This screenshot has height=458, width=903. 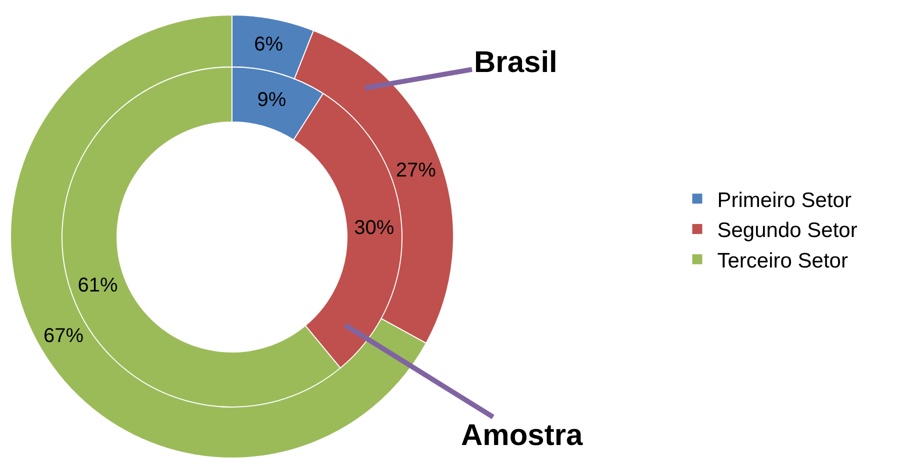 What do you see at coordinates (522, 435) in the screenshot?
I see `slice-label: Amostra` at bounding box center [522, 435].